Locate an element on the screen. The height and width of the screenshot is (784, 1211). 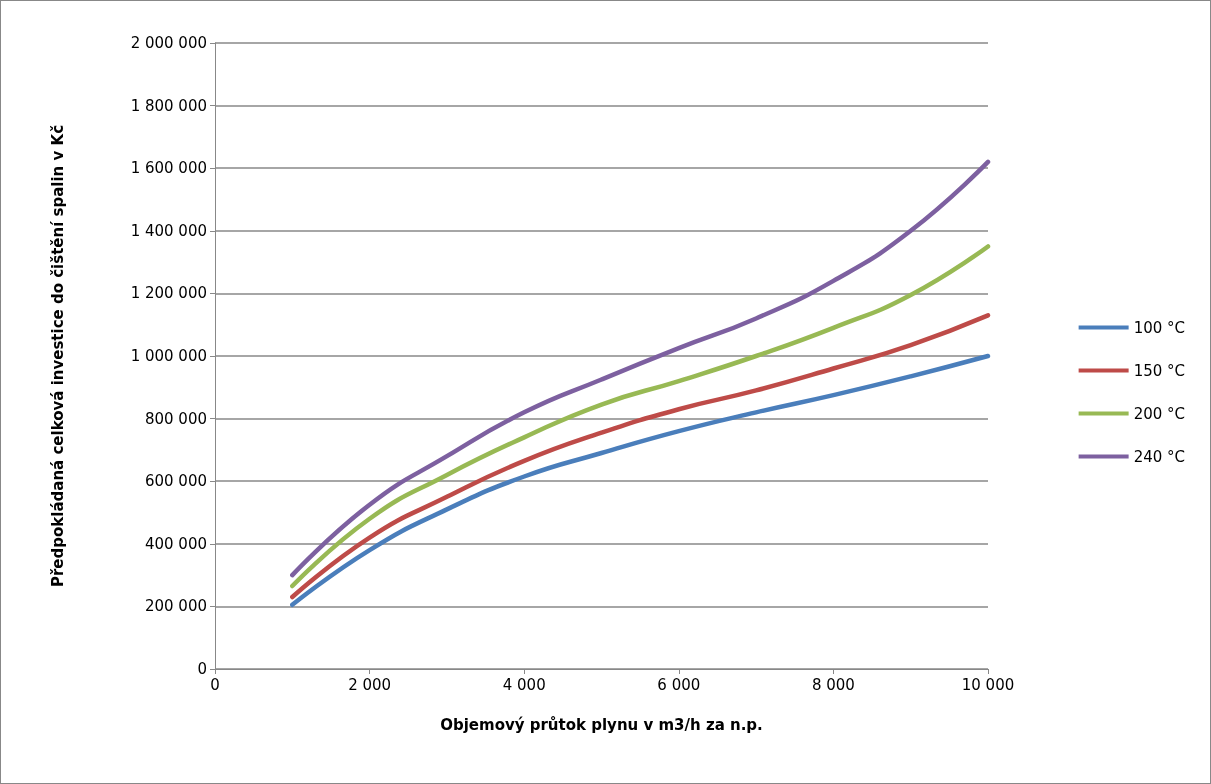
y-tick-label: 1 600 000 is located at coordinates (168, 168).